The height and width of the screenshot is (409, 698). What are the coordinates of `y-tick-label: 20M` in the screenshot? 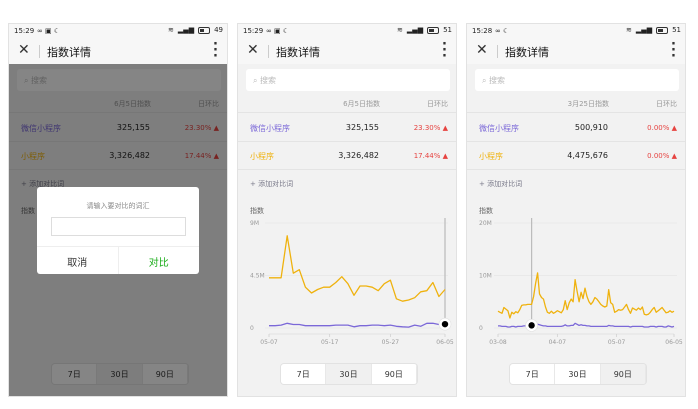 It's located at (485, 223).